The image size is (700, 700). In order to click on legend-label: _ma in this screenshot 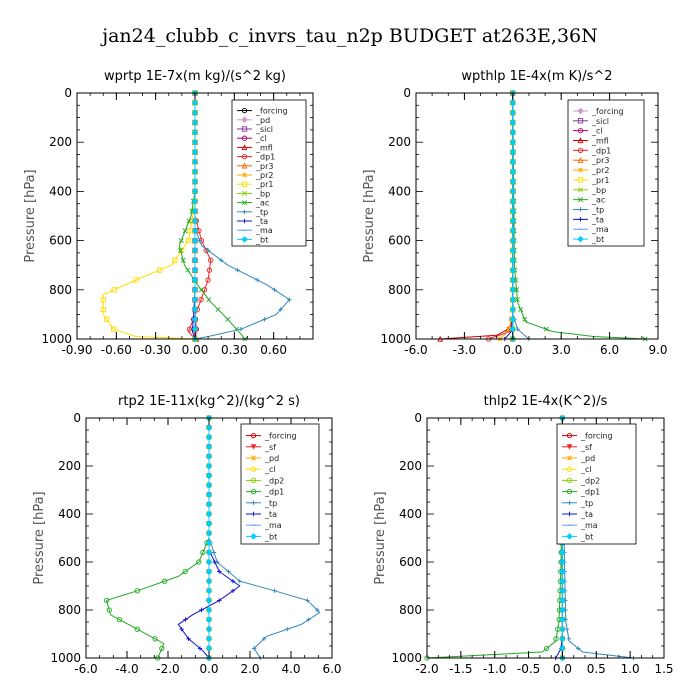, I will do `click(600, 229)`.